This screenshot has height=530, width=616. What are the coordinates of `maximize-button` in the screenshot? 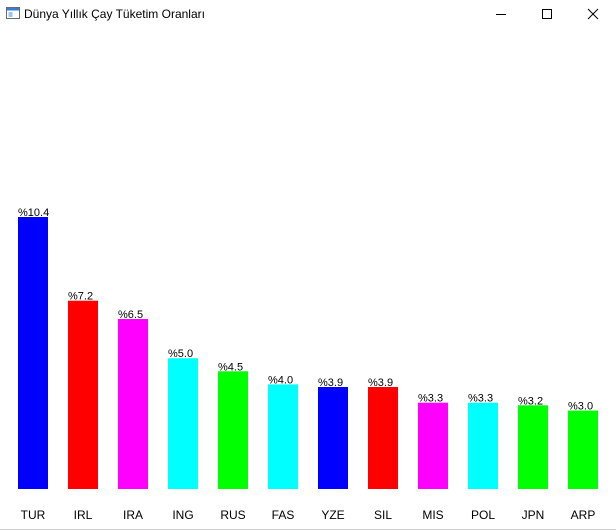 It's located at (547, 14).